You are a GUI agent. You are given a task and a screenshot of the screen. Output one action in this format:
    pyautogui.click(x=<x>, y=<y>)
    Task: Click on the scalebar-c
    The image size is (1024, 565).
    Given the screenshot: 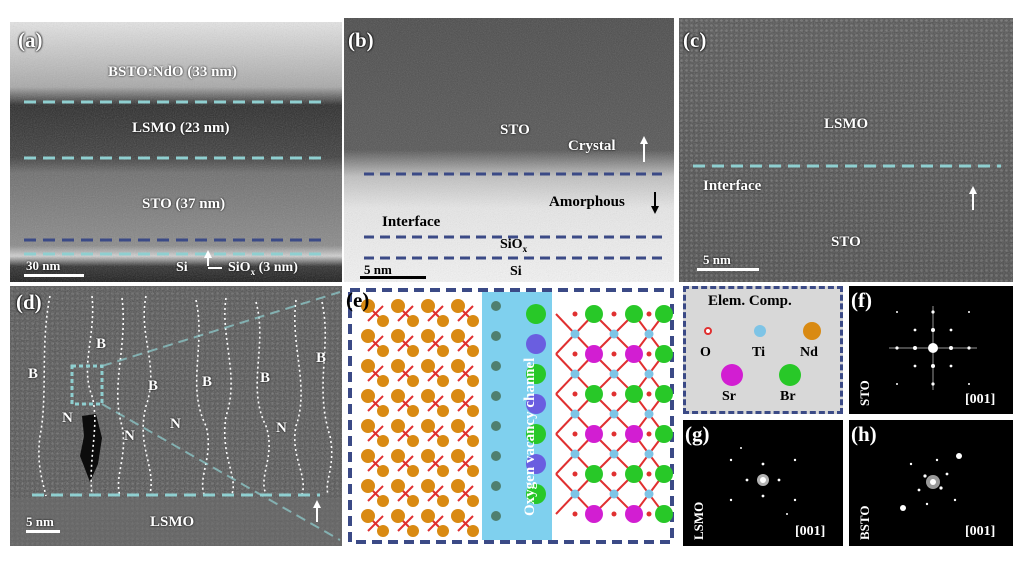 What is the action you would take?
    pyautogui.click(x=728, y=269)
    